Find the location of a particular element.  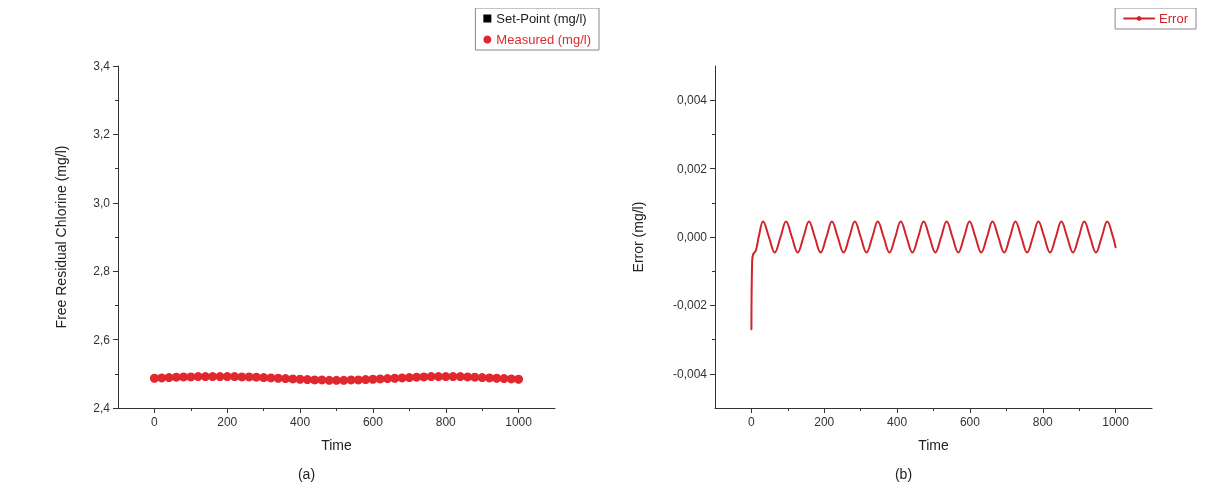

text: (b) is located at coordinates (903, 474).